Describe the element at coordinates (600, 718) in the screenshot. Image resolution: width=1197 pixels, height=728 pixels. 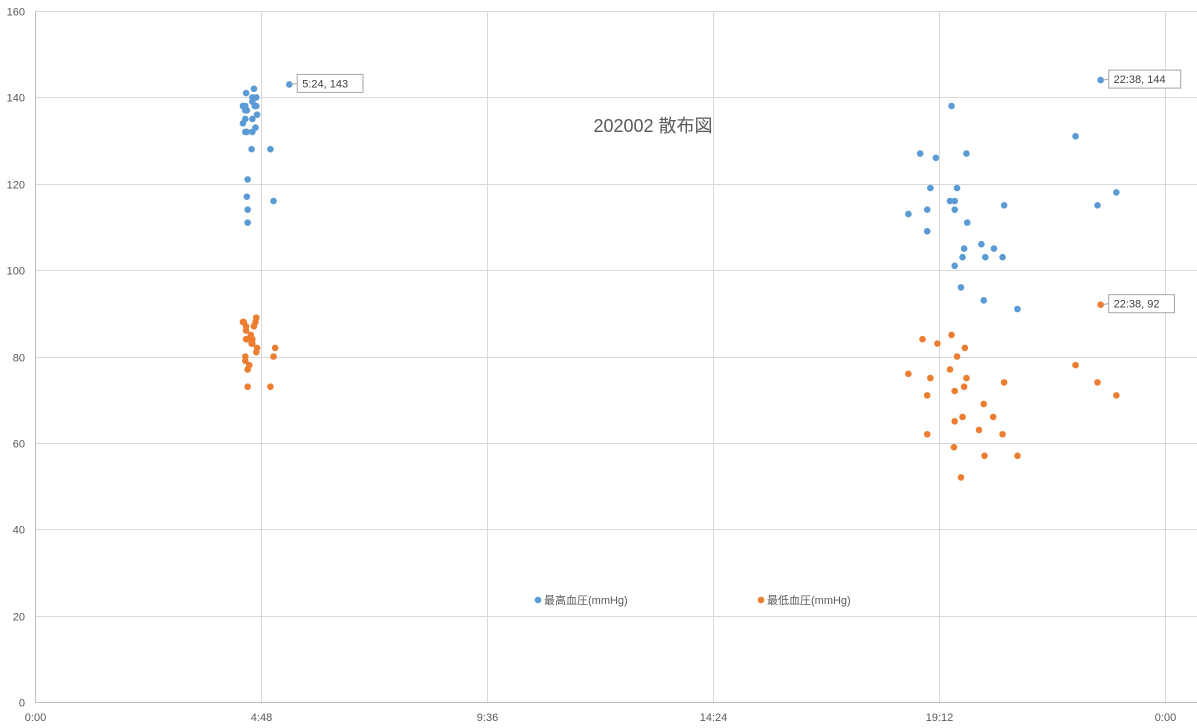
I see `x-tick-labels: 0:00 4:48 9:36 14:24 19:12 0:00` at that location.